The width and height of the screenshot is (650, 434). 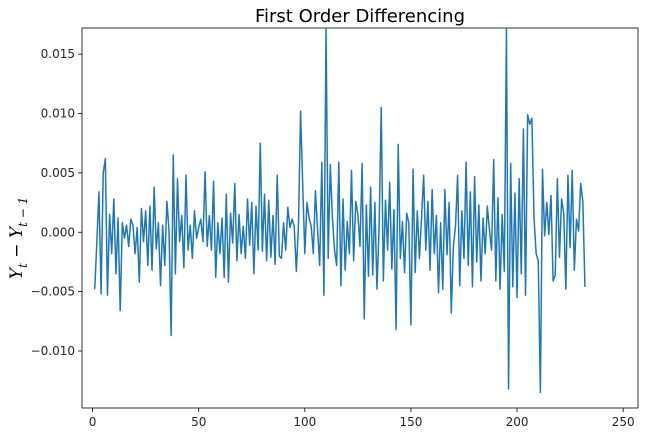 I want to click on y-tick-label: 0.015, so click(x=58, y=54).